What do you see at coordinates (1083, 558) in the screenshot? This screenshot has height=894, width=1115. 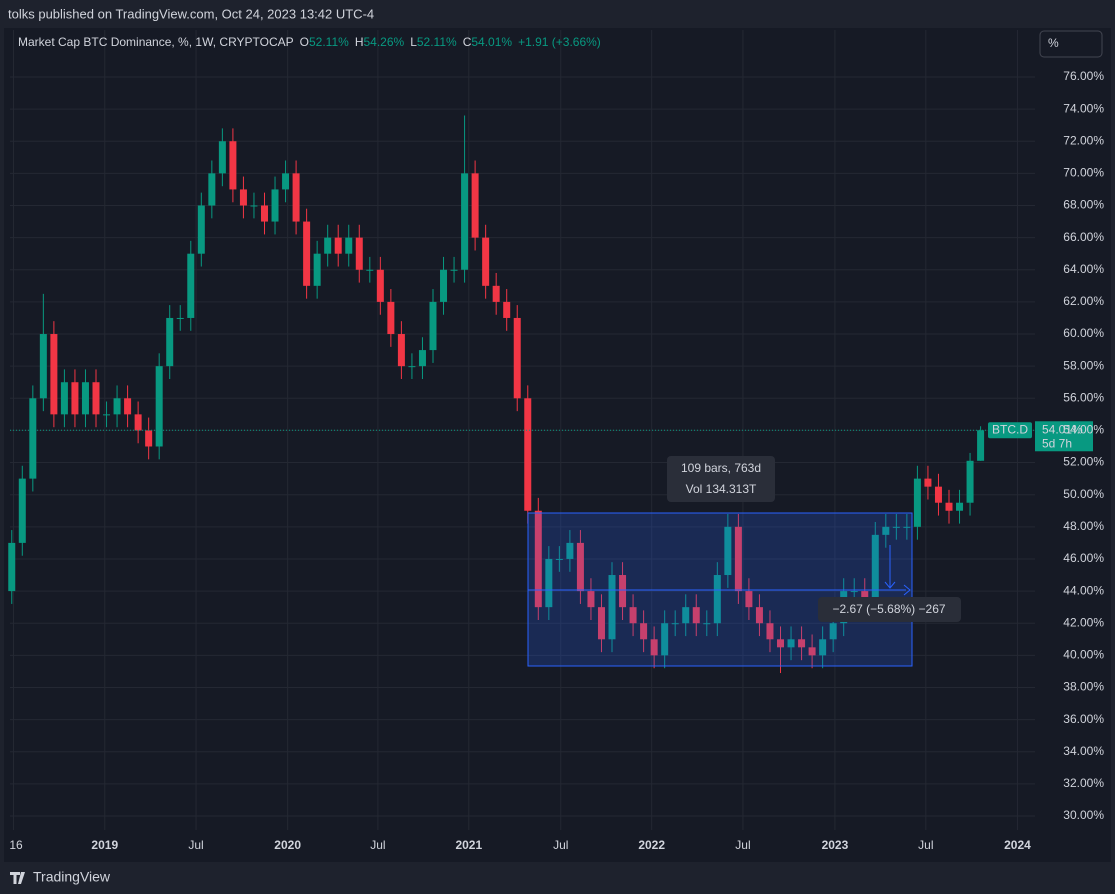 I see `y-tick-label: 46.00%` at bounding box center [1083, 558].